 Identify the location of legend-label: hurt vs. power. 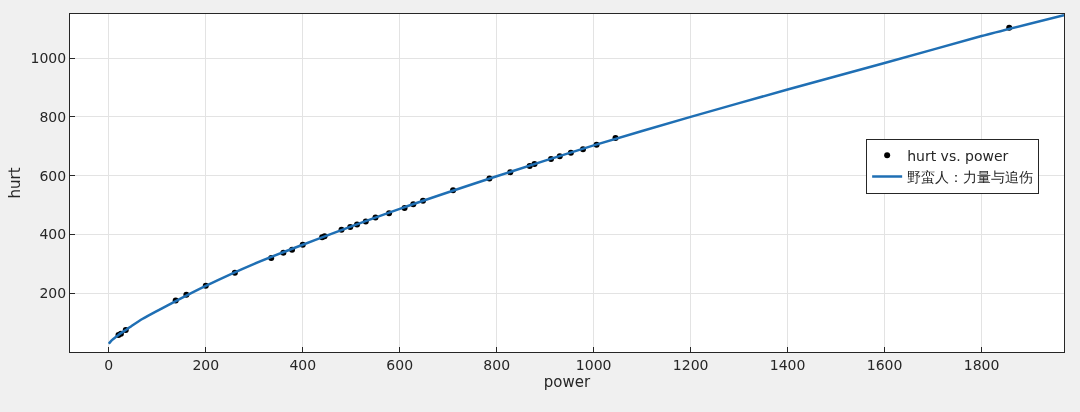
(958, 155).